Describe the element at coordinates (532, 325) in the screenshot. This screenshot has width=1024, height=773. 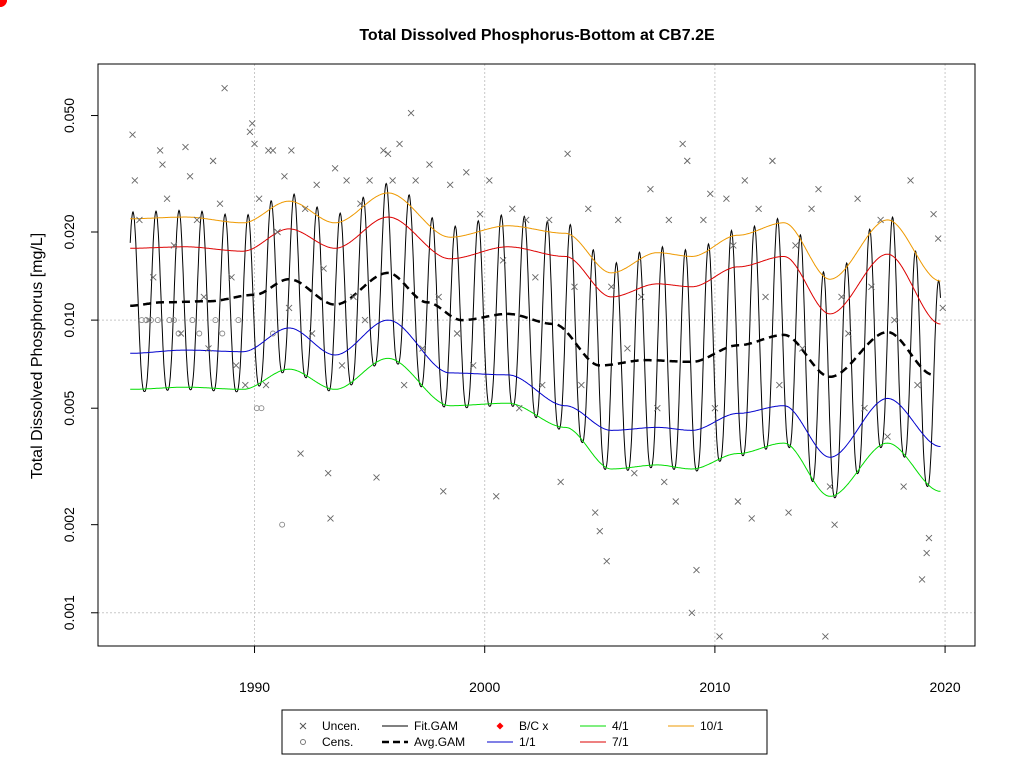
I see `series-avg-gam-line` at that location.